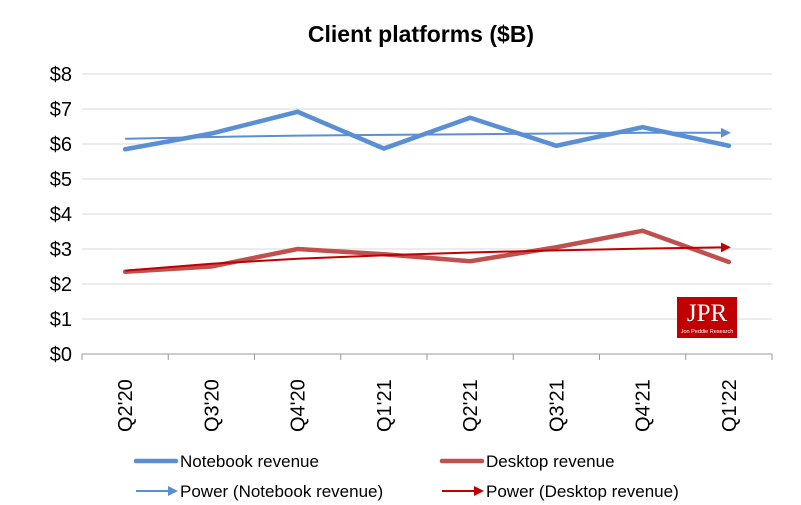  I want to click on x-tick-label: Q4'20, so click(299, 405).